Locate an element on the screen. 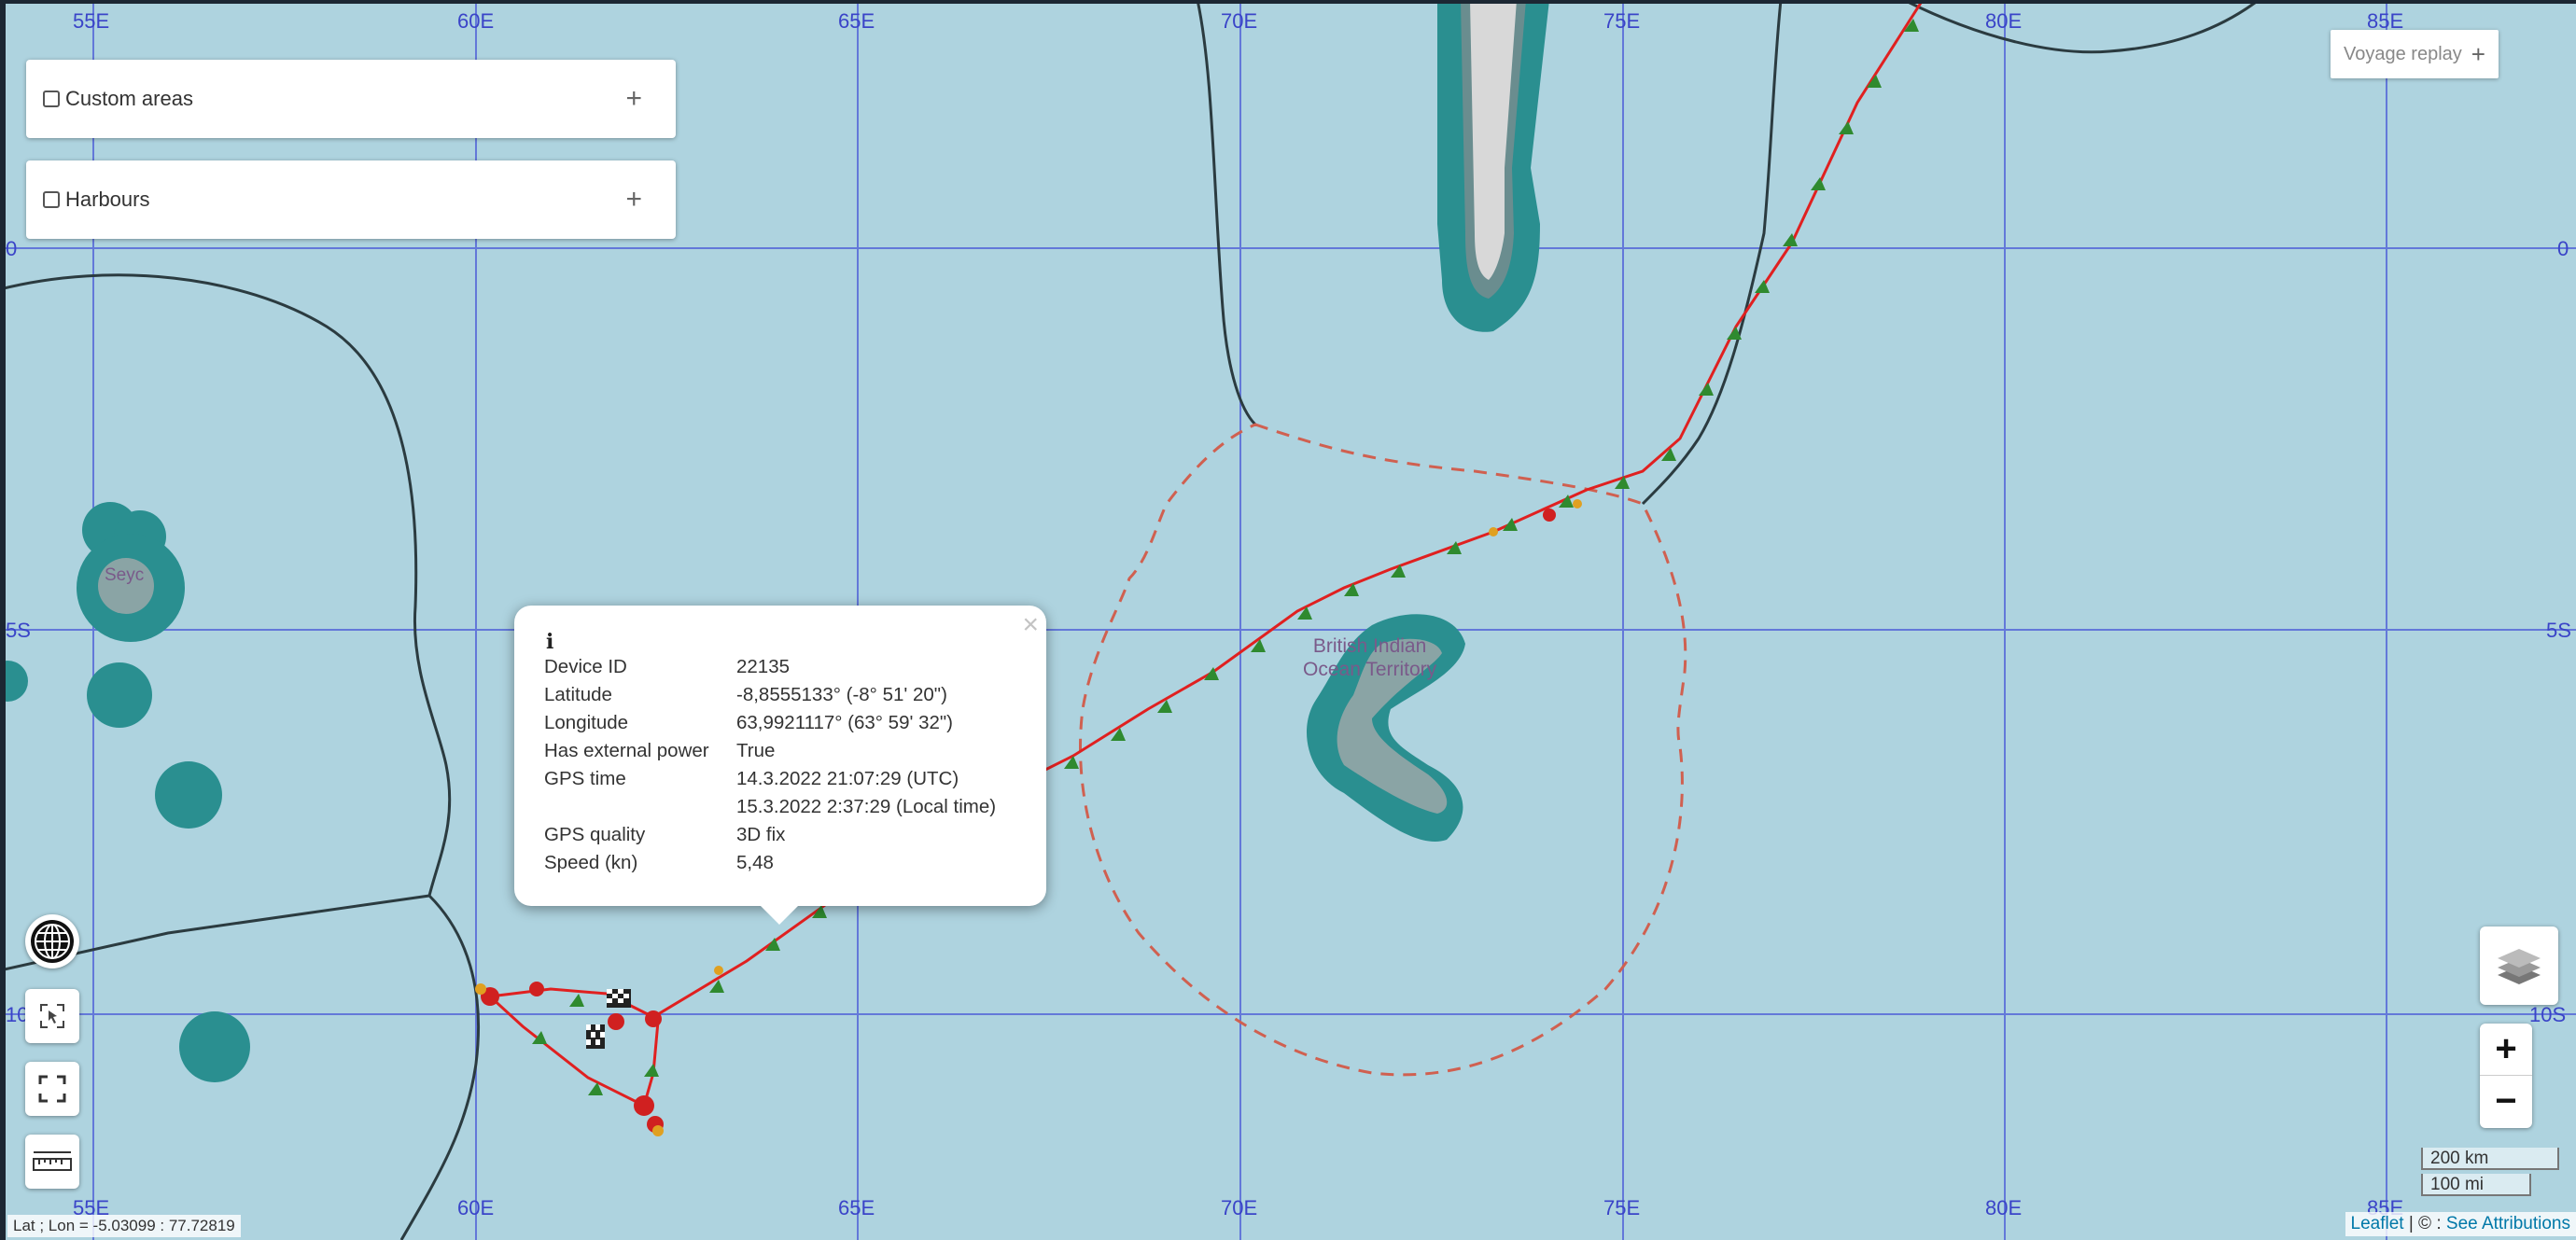 The height and width of the screenshot is (1240, 2576). globe-button is located at coordinates (52, 941).